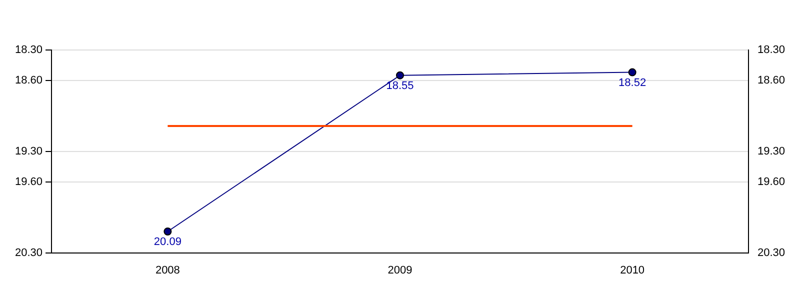  I want to click on data-label: 18.55, so click(400, 86).